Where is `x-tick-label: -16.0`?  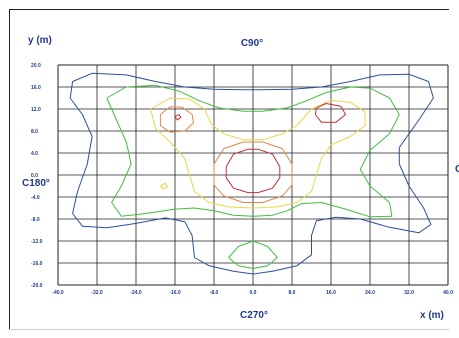 x-tick-label: -16.0 is located at coordinates (175, 293).